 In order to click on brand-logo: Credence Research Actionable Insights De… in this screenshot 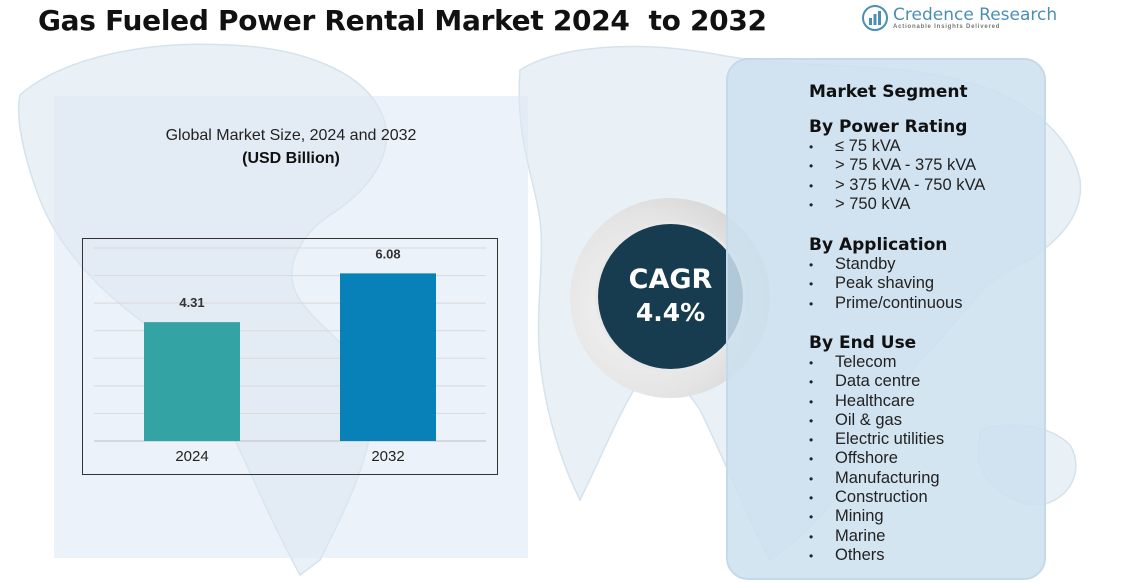, I will do `click(959, 18)`.